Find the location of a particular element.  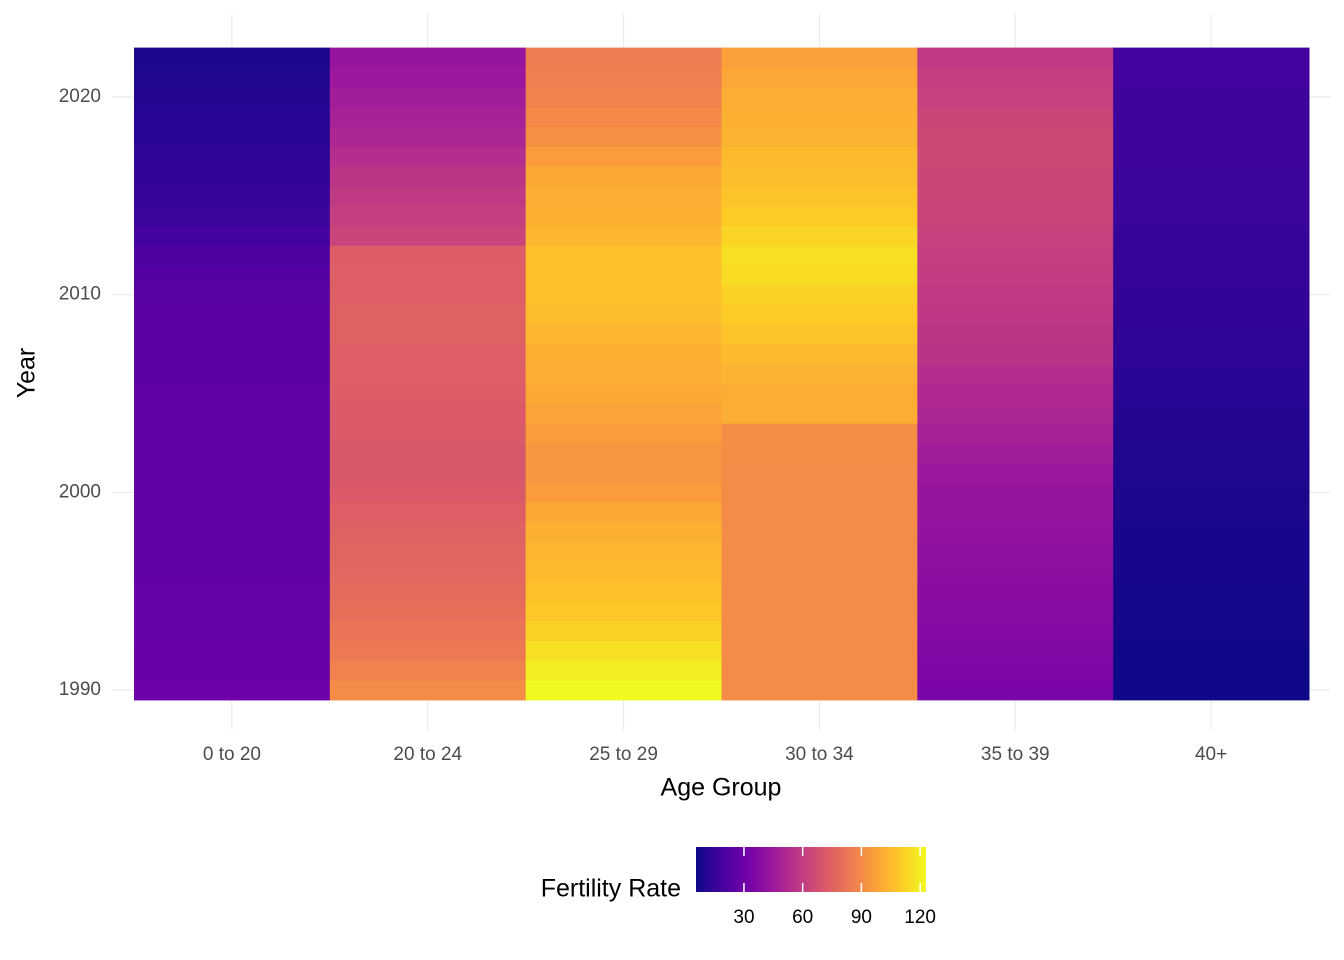

x-axis-label: Age Group is located at coordinates (721, 788).